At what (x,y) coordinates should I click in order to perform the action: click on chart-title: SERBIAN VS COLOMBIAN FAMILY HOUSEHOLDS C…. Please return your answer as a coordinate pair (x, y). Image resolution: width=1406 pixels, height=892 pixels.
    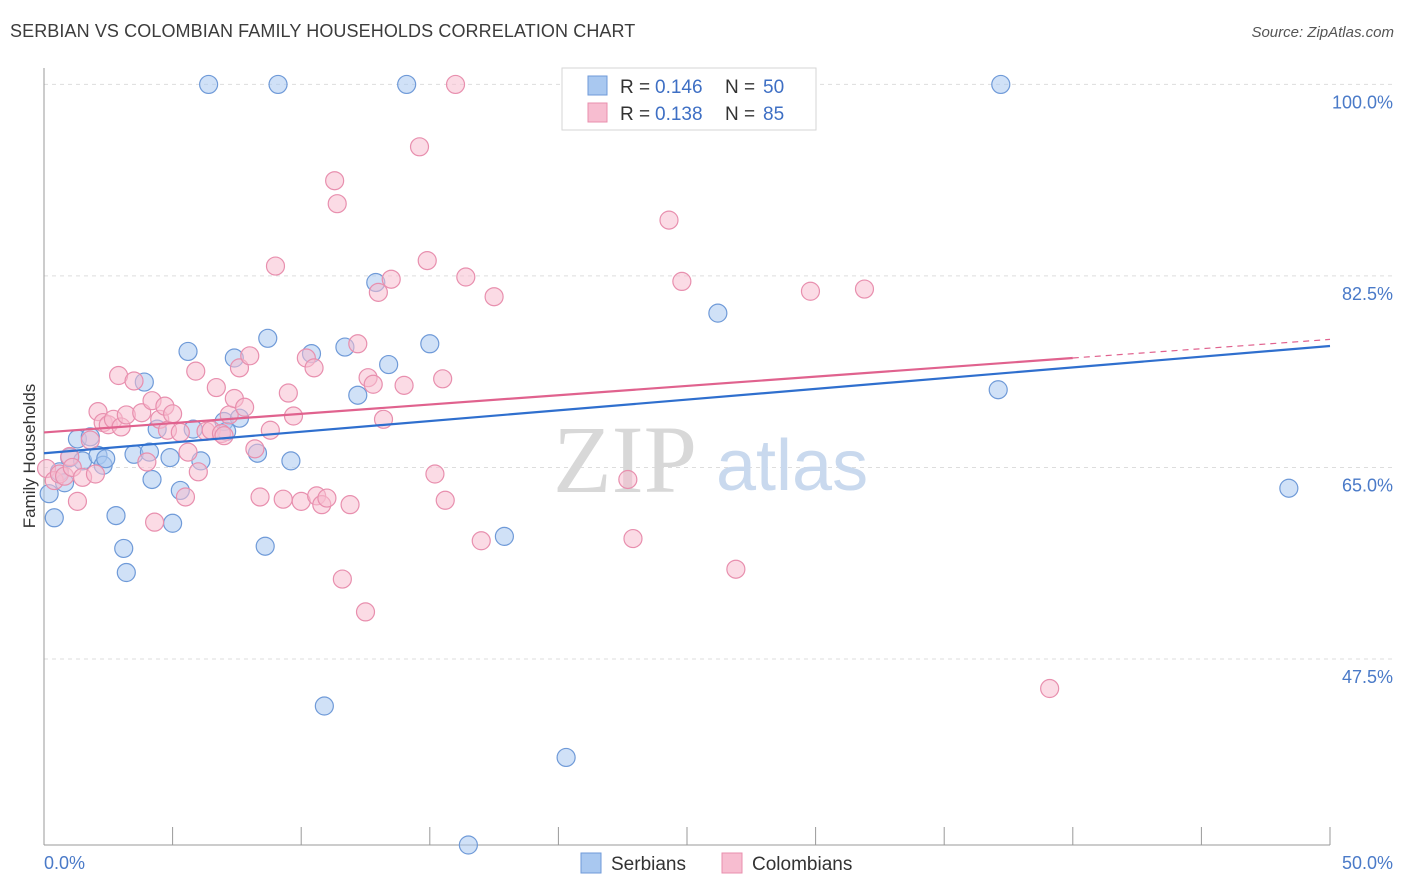
    Looking at the image, I should click on (323, 31).